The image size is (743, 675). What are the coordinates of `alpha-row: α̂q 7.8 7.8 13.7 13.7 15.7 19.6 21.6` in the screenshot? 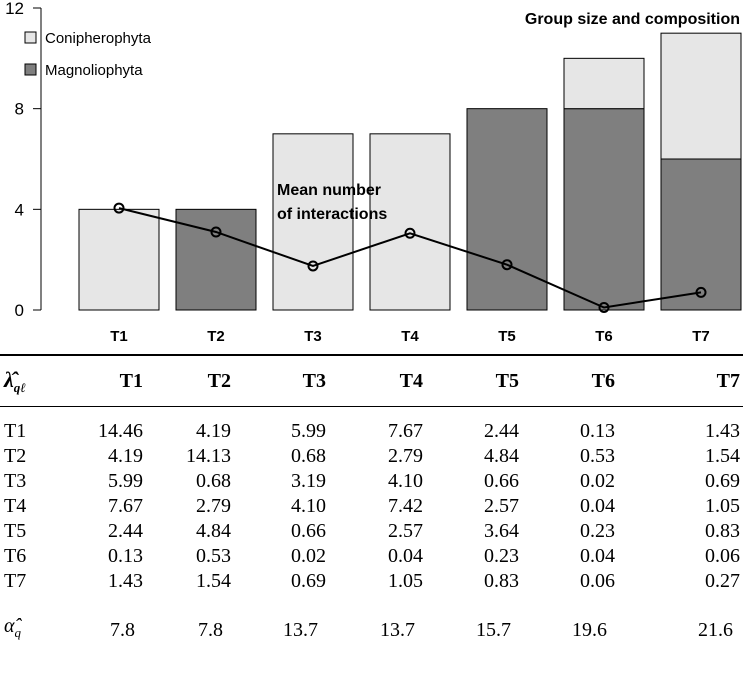 It's located at (371, 629).